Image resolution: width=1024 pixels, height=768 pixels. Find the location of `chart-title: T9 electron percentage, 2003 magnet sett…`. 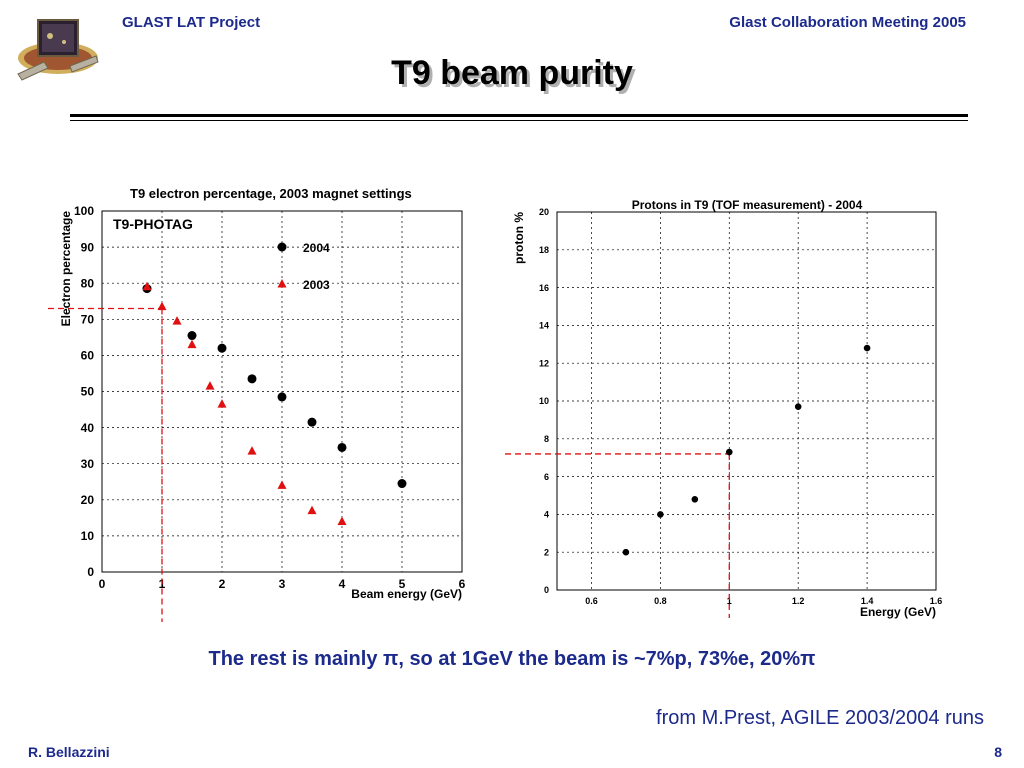

chart-title: T9 electron percentage, 2003 magnet sett… is located at coordinates (271, 193).